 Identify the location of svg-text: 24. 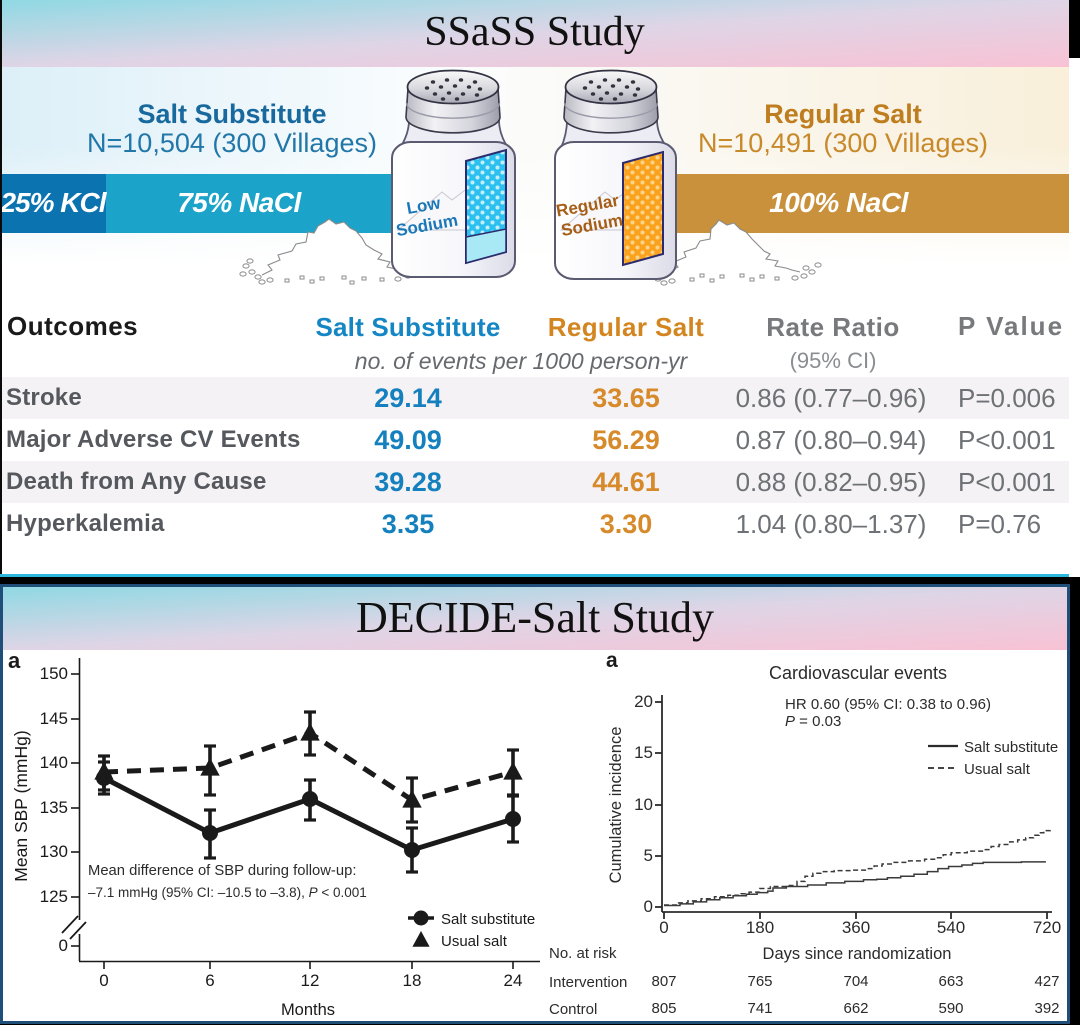
(513, 980).